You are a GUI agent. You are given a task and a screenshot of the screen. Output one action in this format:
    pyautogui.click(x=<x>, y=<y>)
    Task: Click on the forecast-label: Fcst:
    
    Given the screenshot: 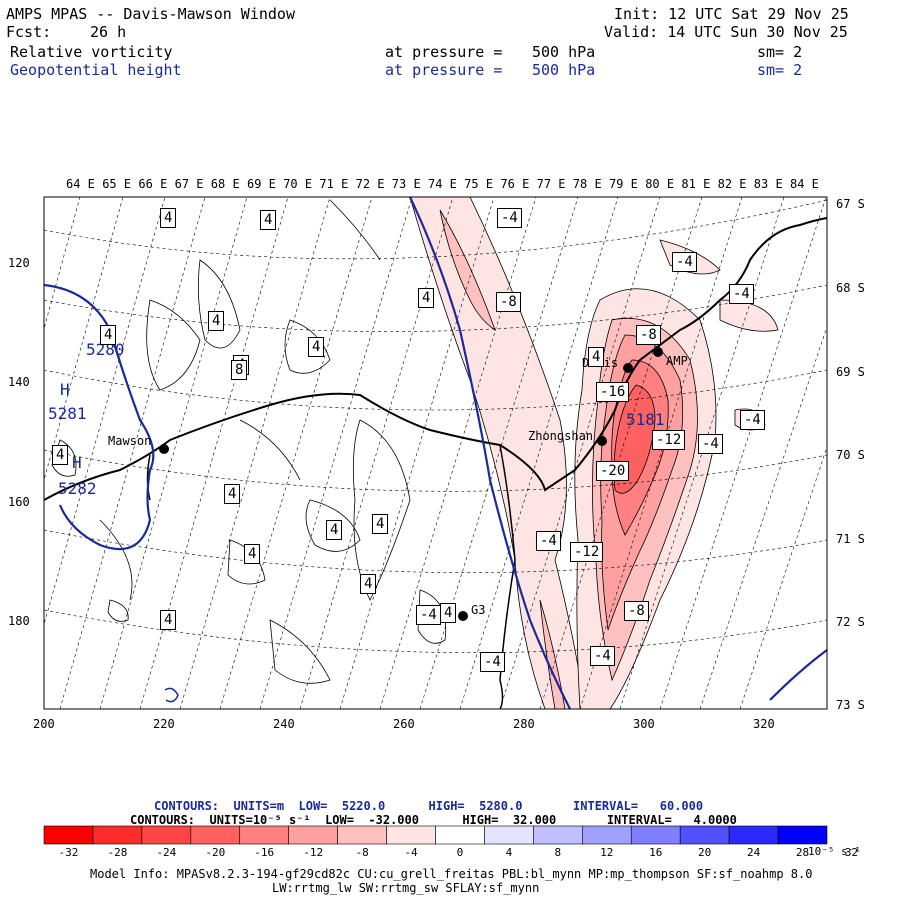 What is the action you would take?
    pyautogui.click(x=29, y=32)
    